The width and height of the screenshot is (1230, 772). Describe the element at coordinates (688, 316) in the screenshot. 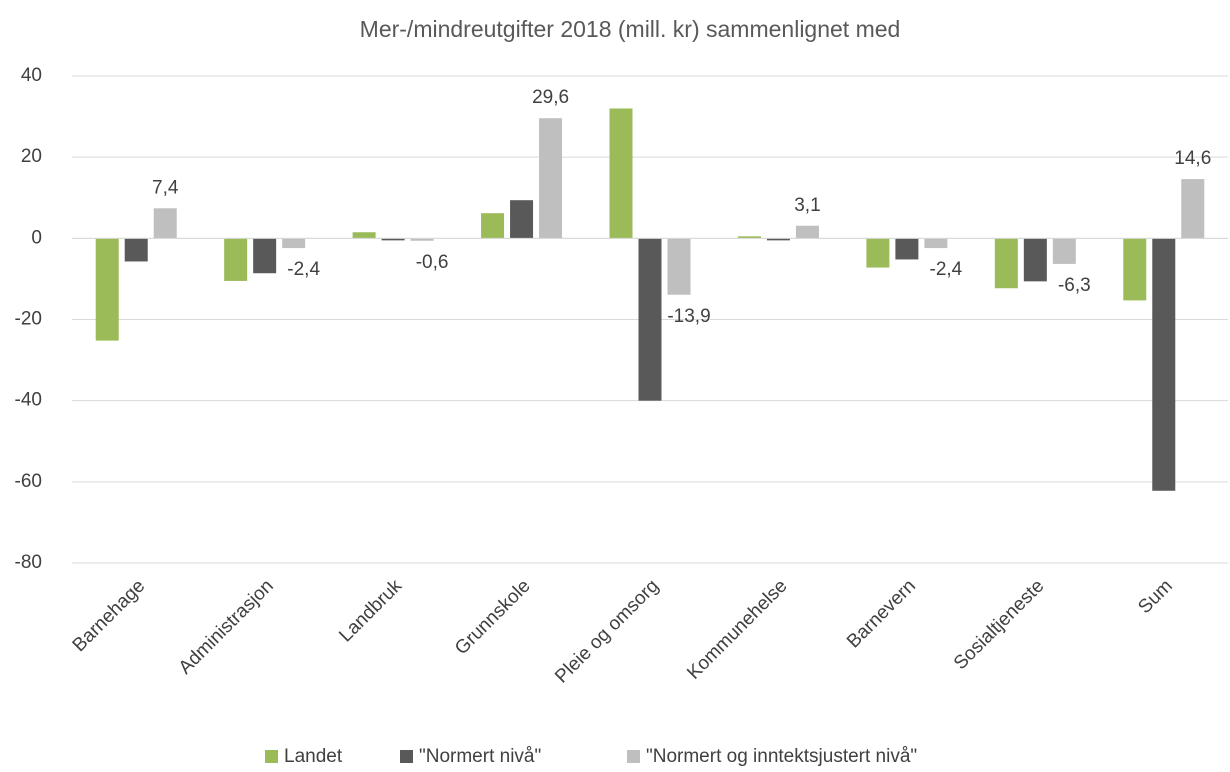

I see `data-label: -13,9` at that location.